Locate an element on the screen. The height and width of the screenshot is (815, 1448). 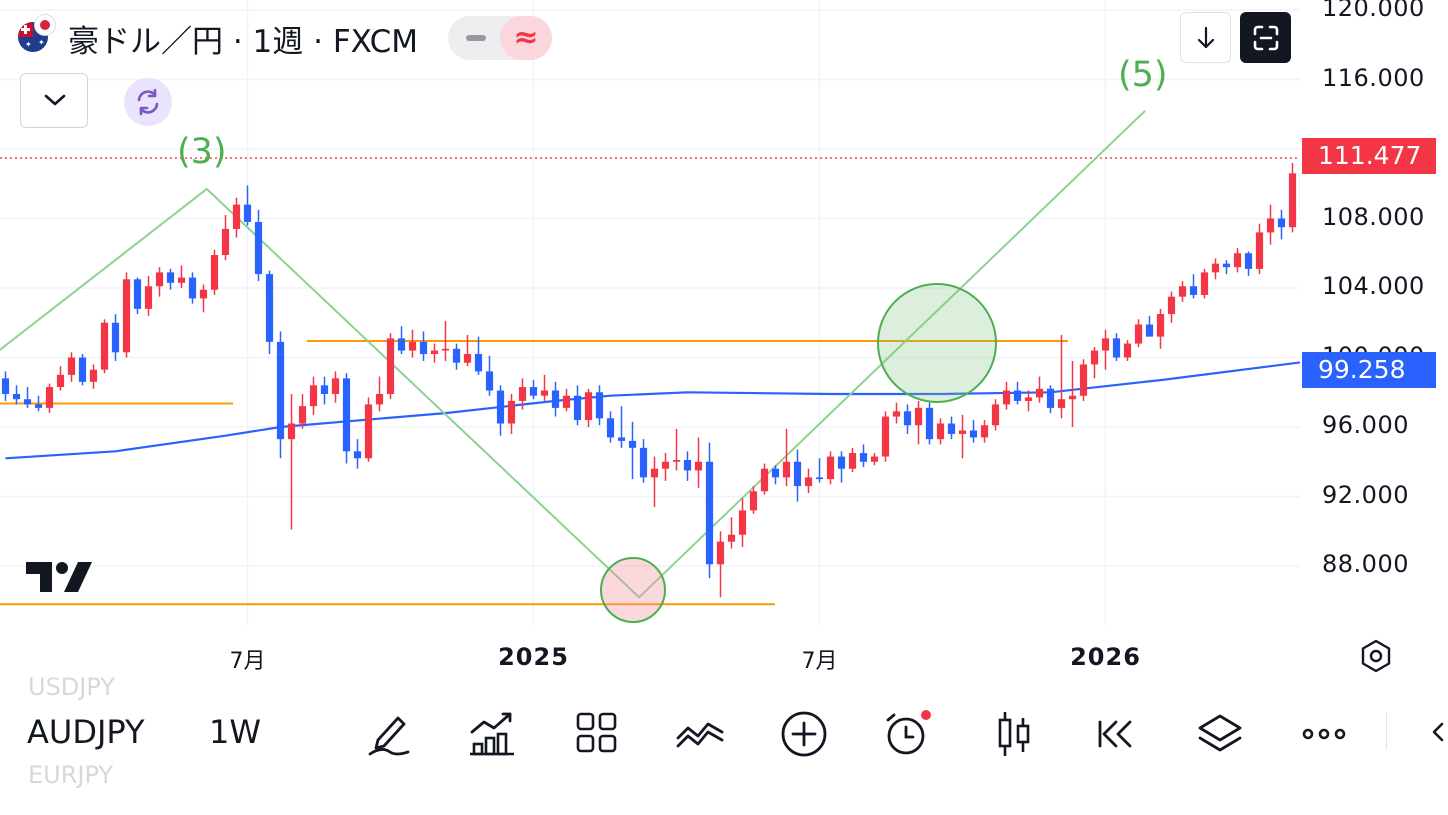
sync-button is located at coordinates (148, 102).